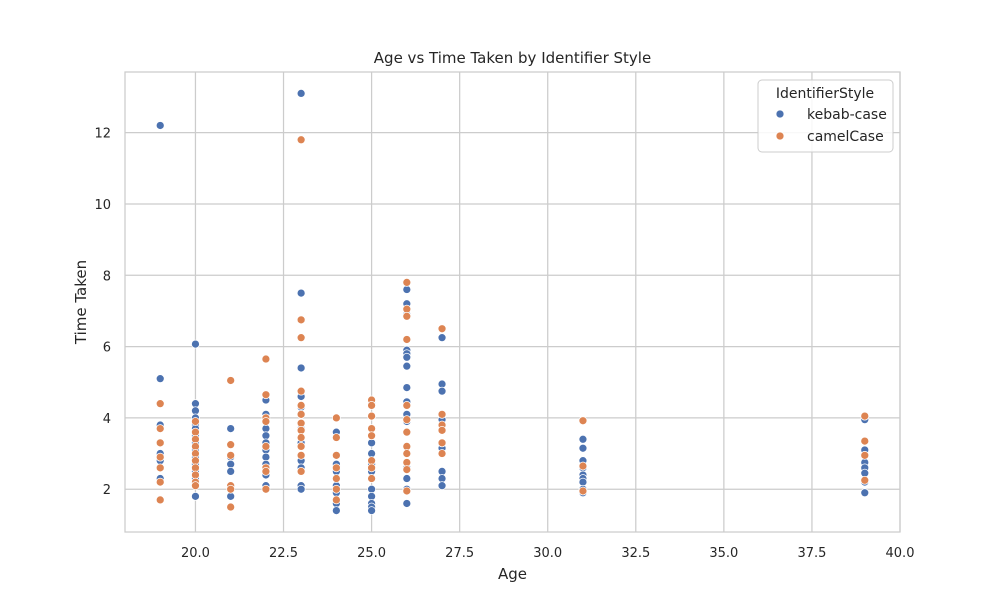  I want to click on x-tick-label: 20.0, so click(195, 553).